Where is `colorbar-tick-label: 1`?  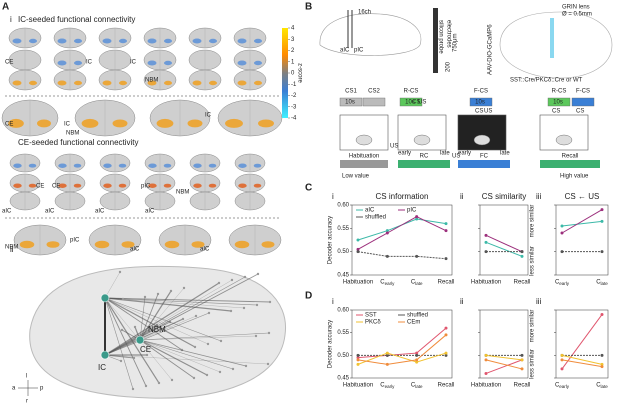 colorbar-tick-label: 1 is located at coordinates (293, 62).